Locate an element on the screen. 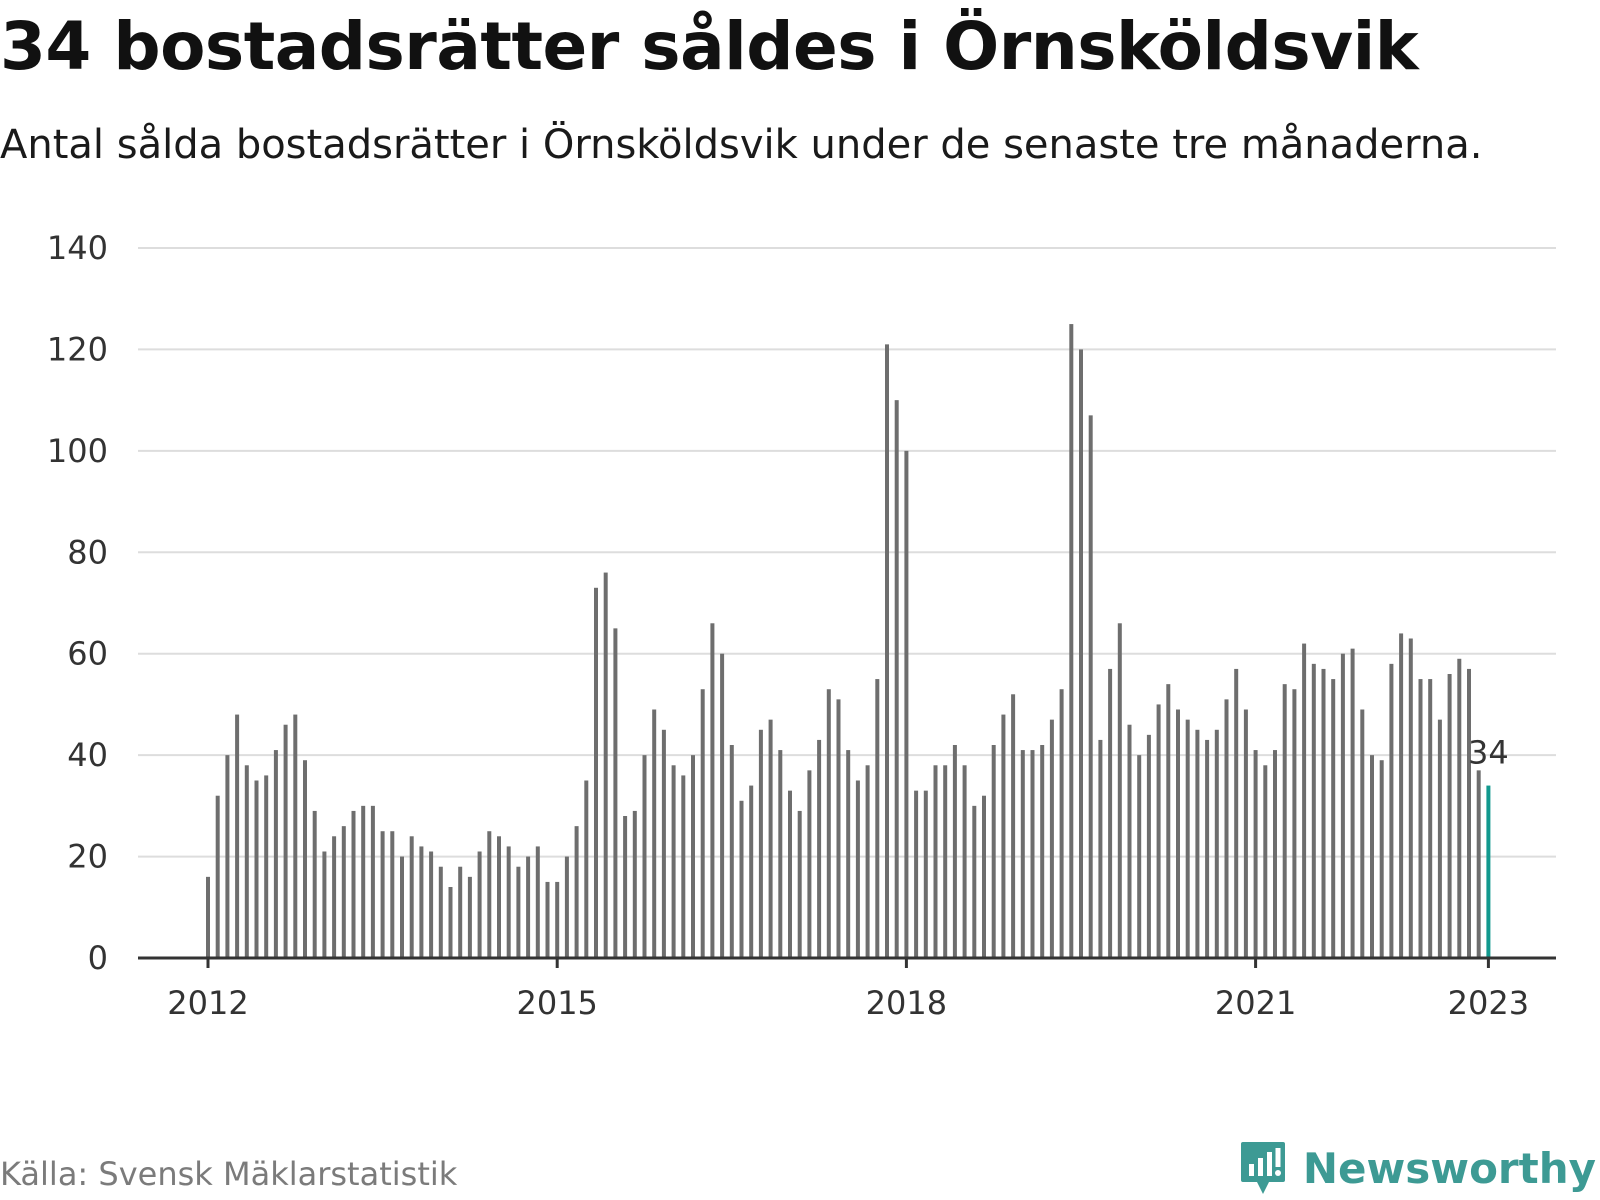 The height and width of the screenshot is (1200, 1600). brand-logo: Newsworthy is located at coordinates (1417, 1168).